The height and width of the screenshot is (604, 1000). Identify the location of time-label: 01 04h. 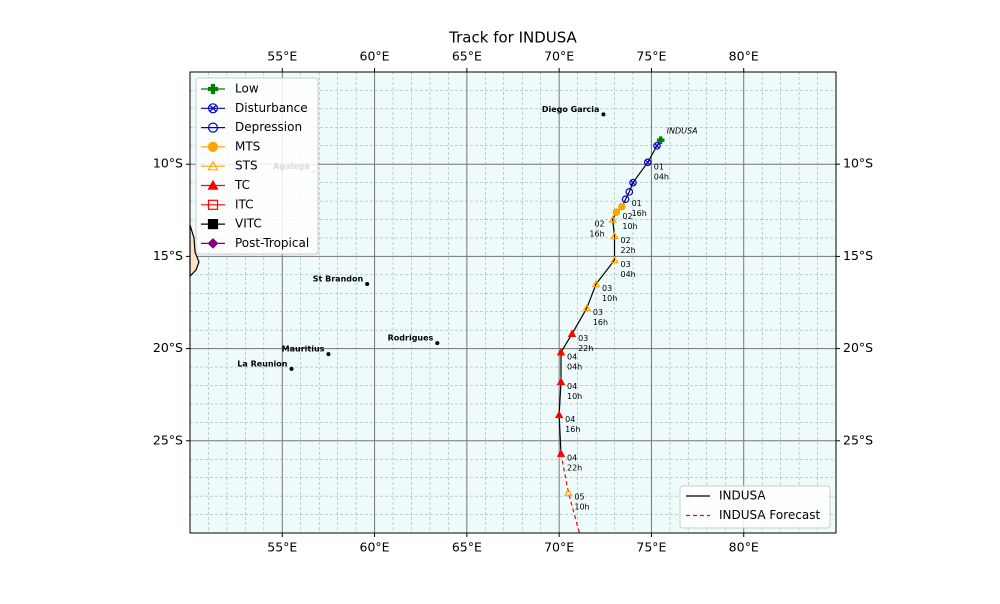
(661, 171).